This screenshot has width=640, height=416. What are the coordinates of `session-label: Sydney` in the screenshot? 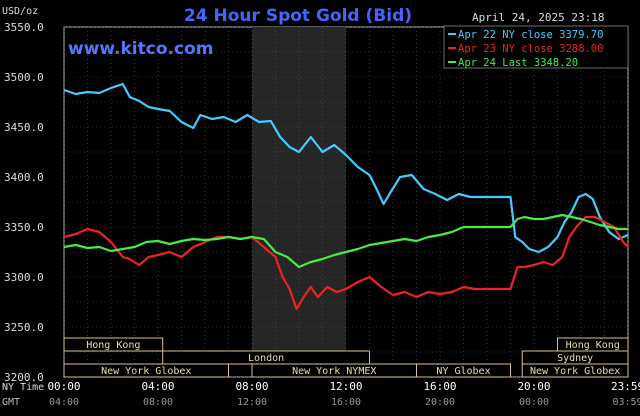 It's located at (575, 358).